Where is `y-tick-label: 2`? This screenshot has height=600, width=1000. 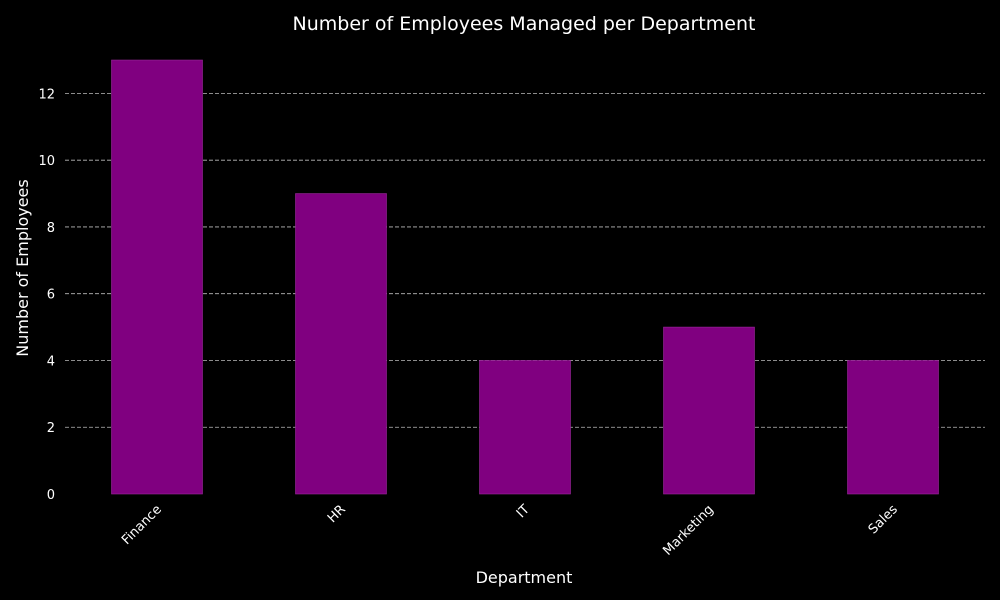 y-tick-label: 2 is located at coordinates (51, 428).